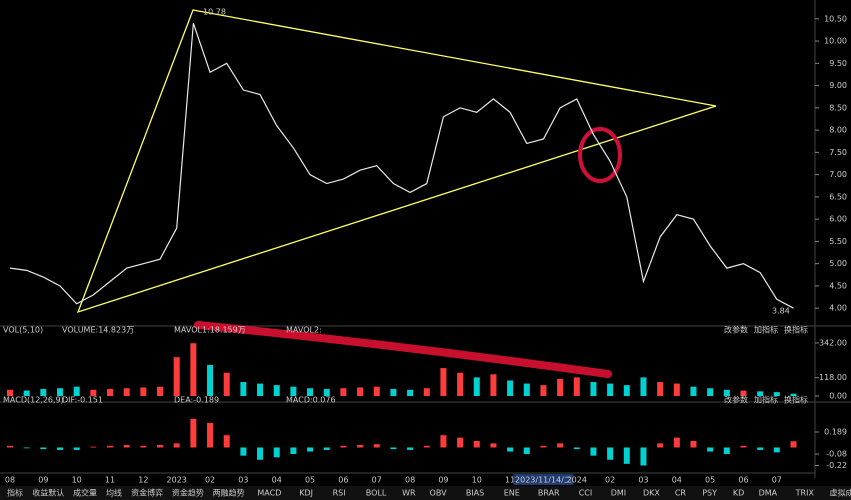  I want to click on y-tick-label: 8.00, so click(838, 130).